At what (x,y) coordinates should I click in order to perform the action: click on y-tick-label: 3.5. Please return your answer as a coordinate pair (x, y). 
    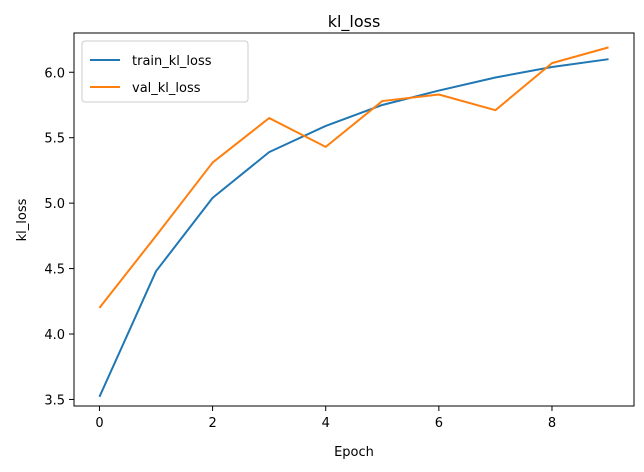
    Looking at the image, I should click on (54, 400).